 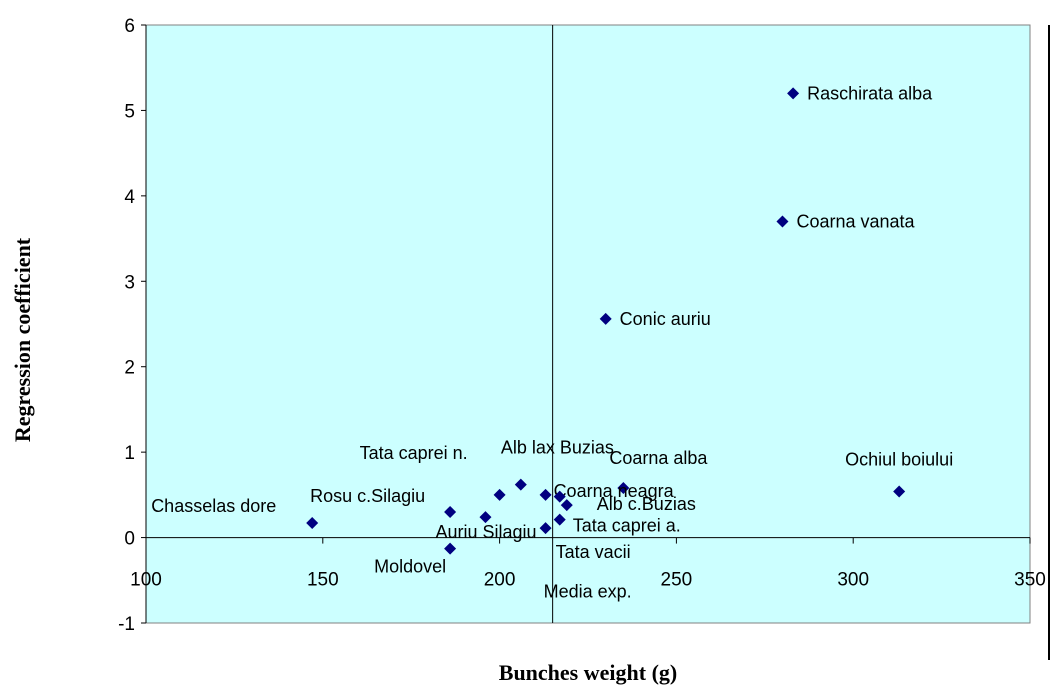 What do you see at coordinates (323, 580) in the screenshot?
I see `x-tick-label: 150` at bounding box center [323, 580].